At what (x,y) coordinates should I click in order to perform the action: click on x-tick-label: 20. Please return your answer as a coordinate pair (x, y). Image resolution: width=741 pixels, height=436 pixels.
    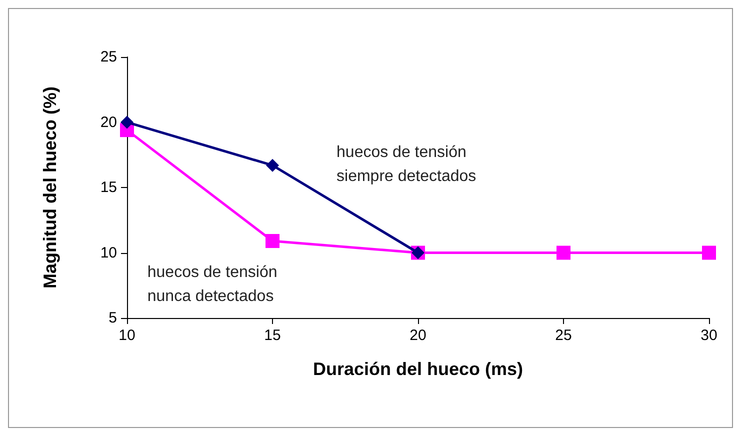
    Looking at the image, I should click on (418, 335).